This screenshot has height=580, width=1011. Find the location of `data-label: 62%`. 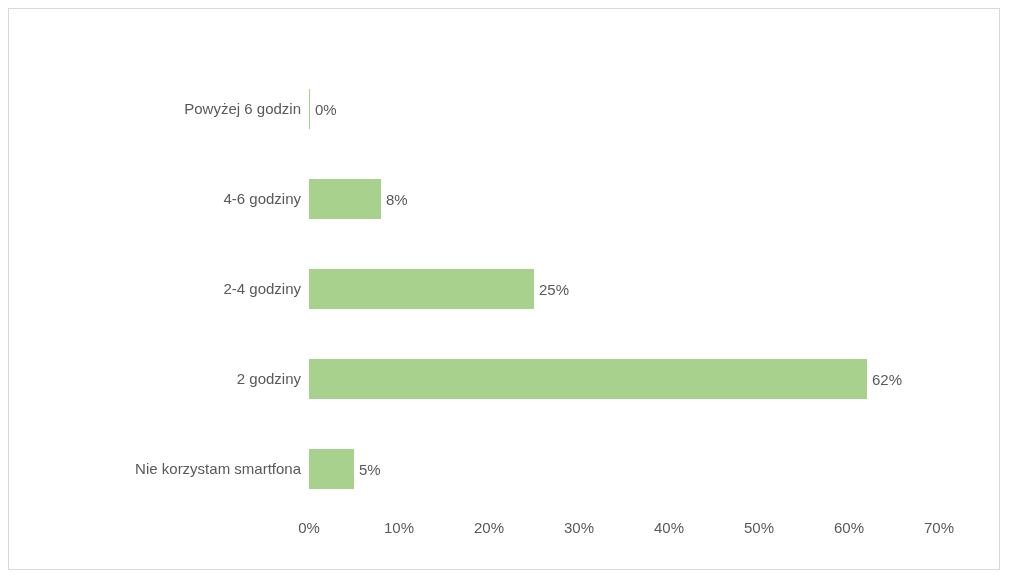

data-label: 62% is located at coordinates (887, 379).